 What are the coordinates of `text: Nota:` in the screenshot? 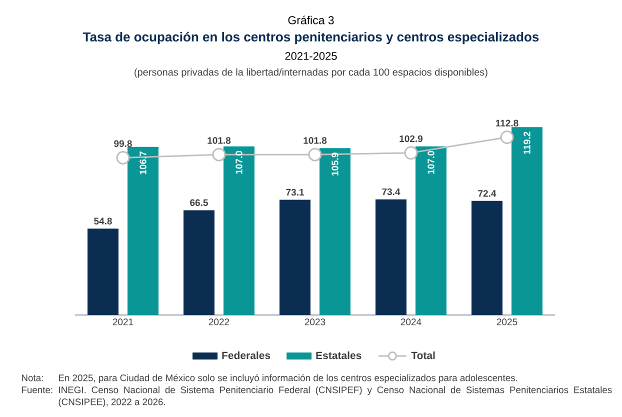 It's located at (32, 378).